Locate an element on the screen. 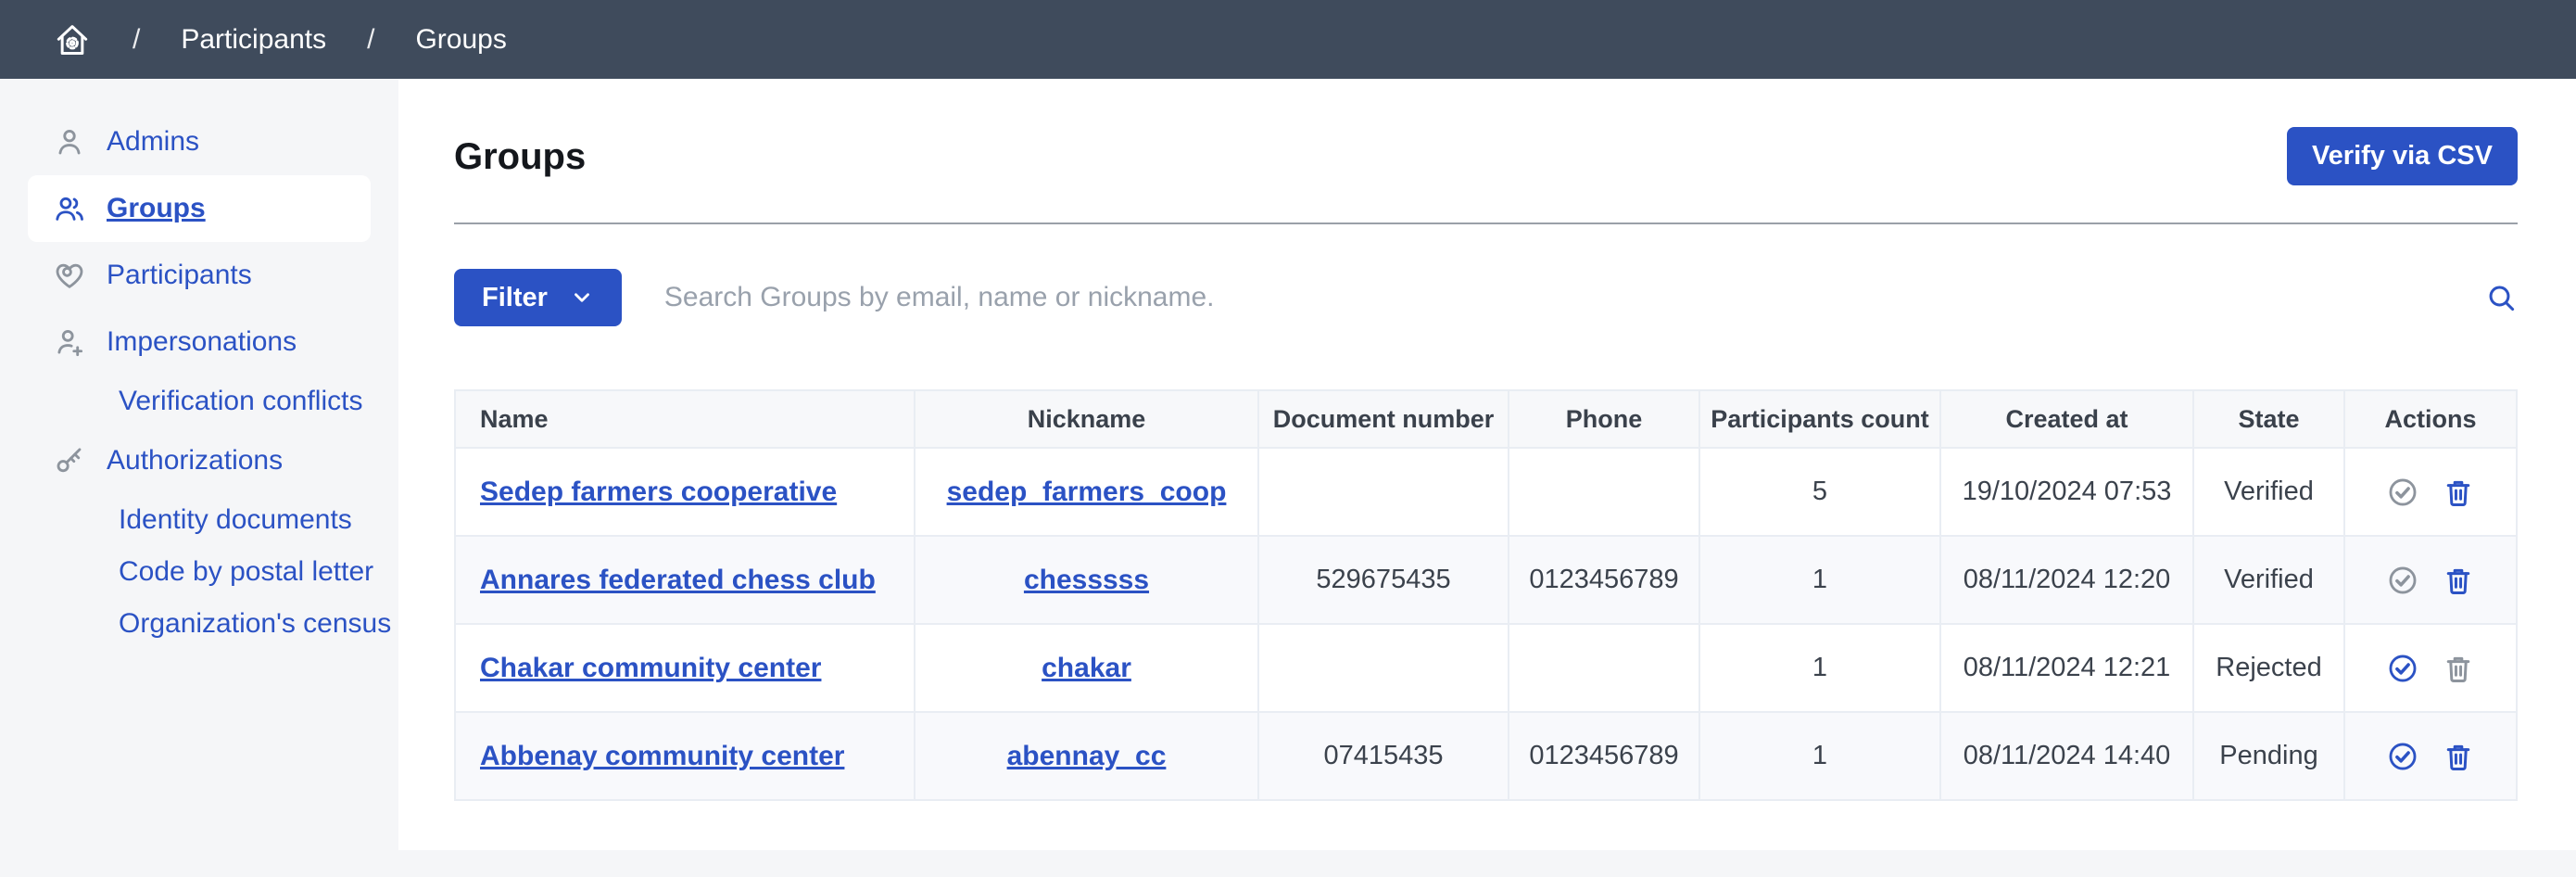 This screenshot has width=2576, height=877. sidebar-item-organization-s-census: Organization's census is located at coordinates (199, 624).